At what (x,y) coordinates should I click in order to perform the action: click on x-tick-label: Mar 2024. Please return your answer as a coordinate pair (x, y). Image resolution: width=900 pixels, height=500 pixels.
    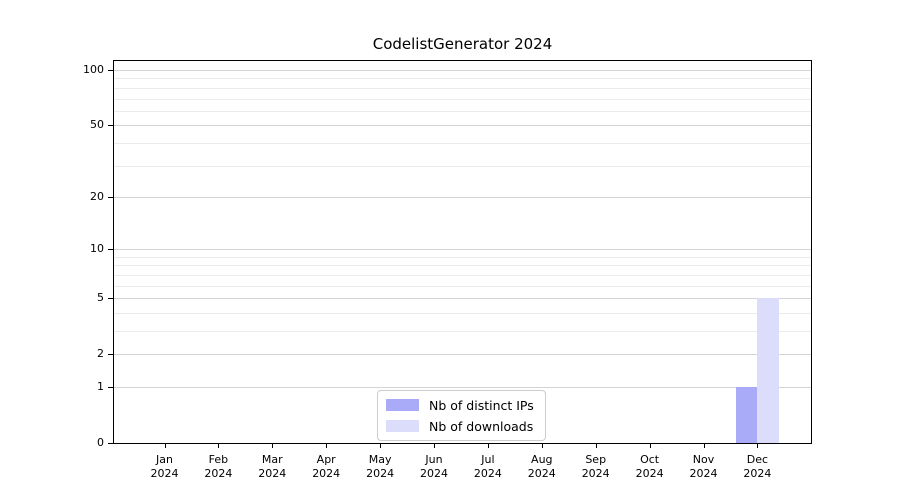
    Looking at the image, I should click on (272, 467).